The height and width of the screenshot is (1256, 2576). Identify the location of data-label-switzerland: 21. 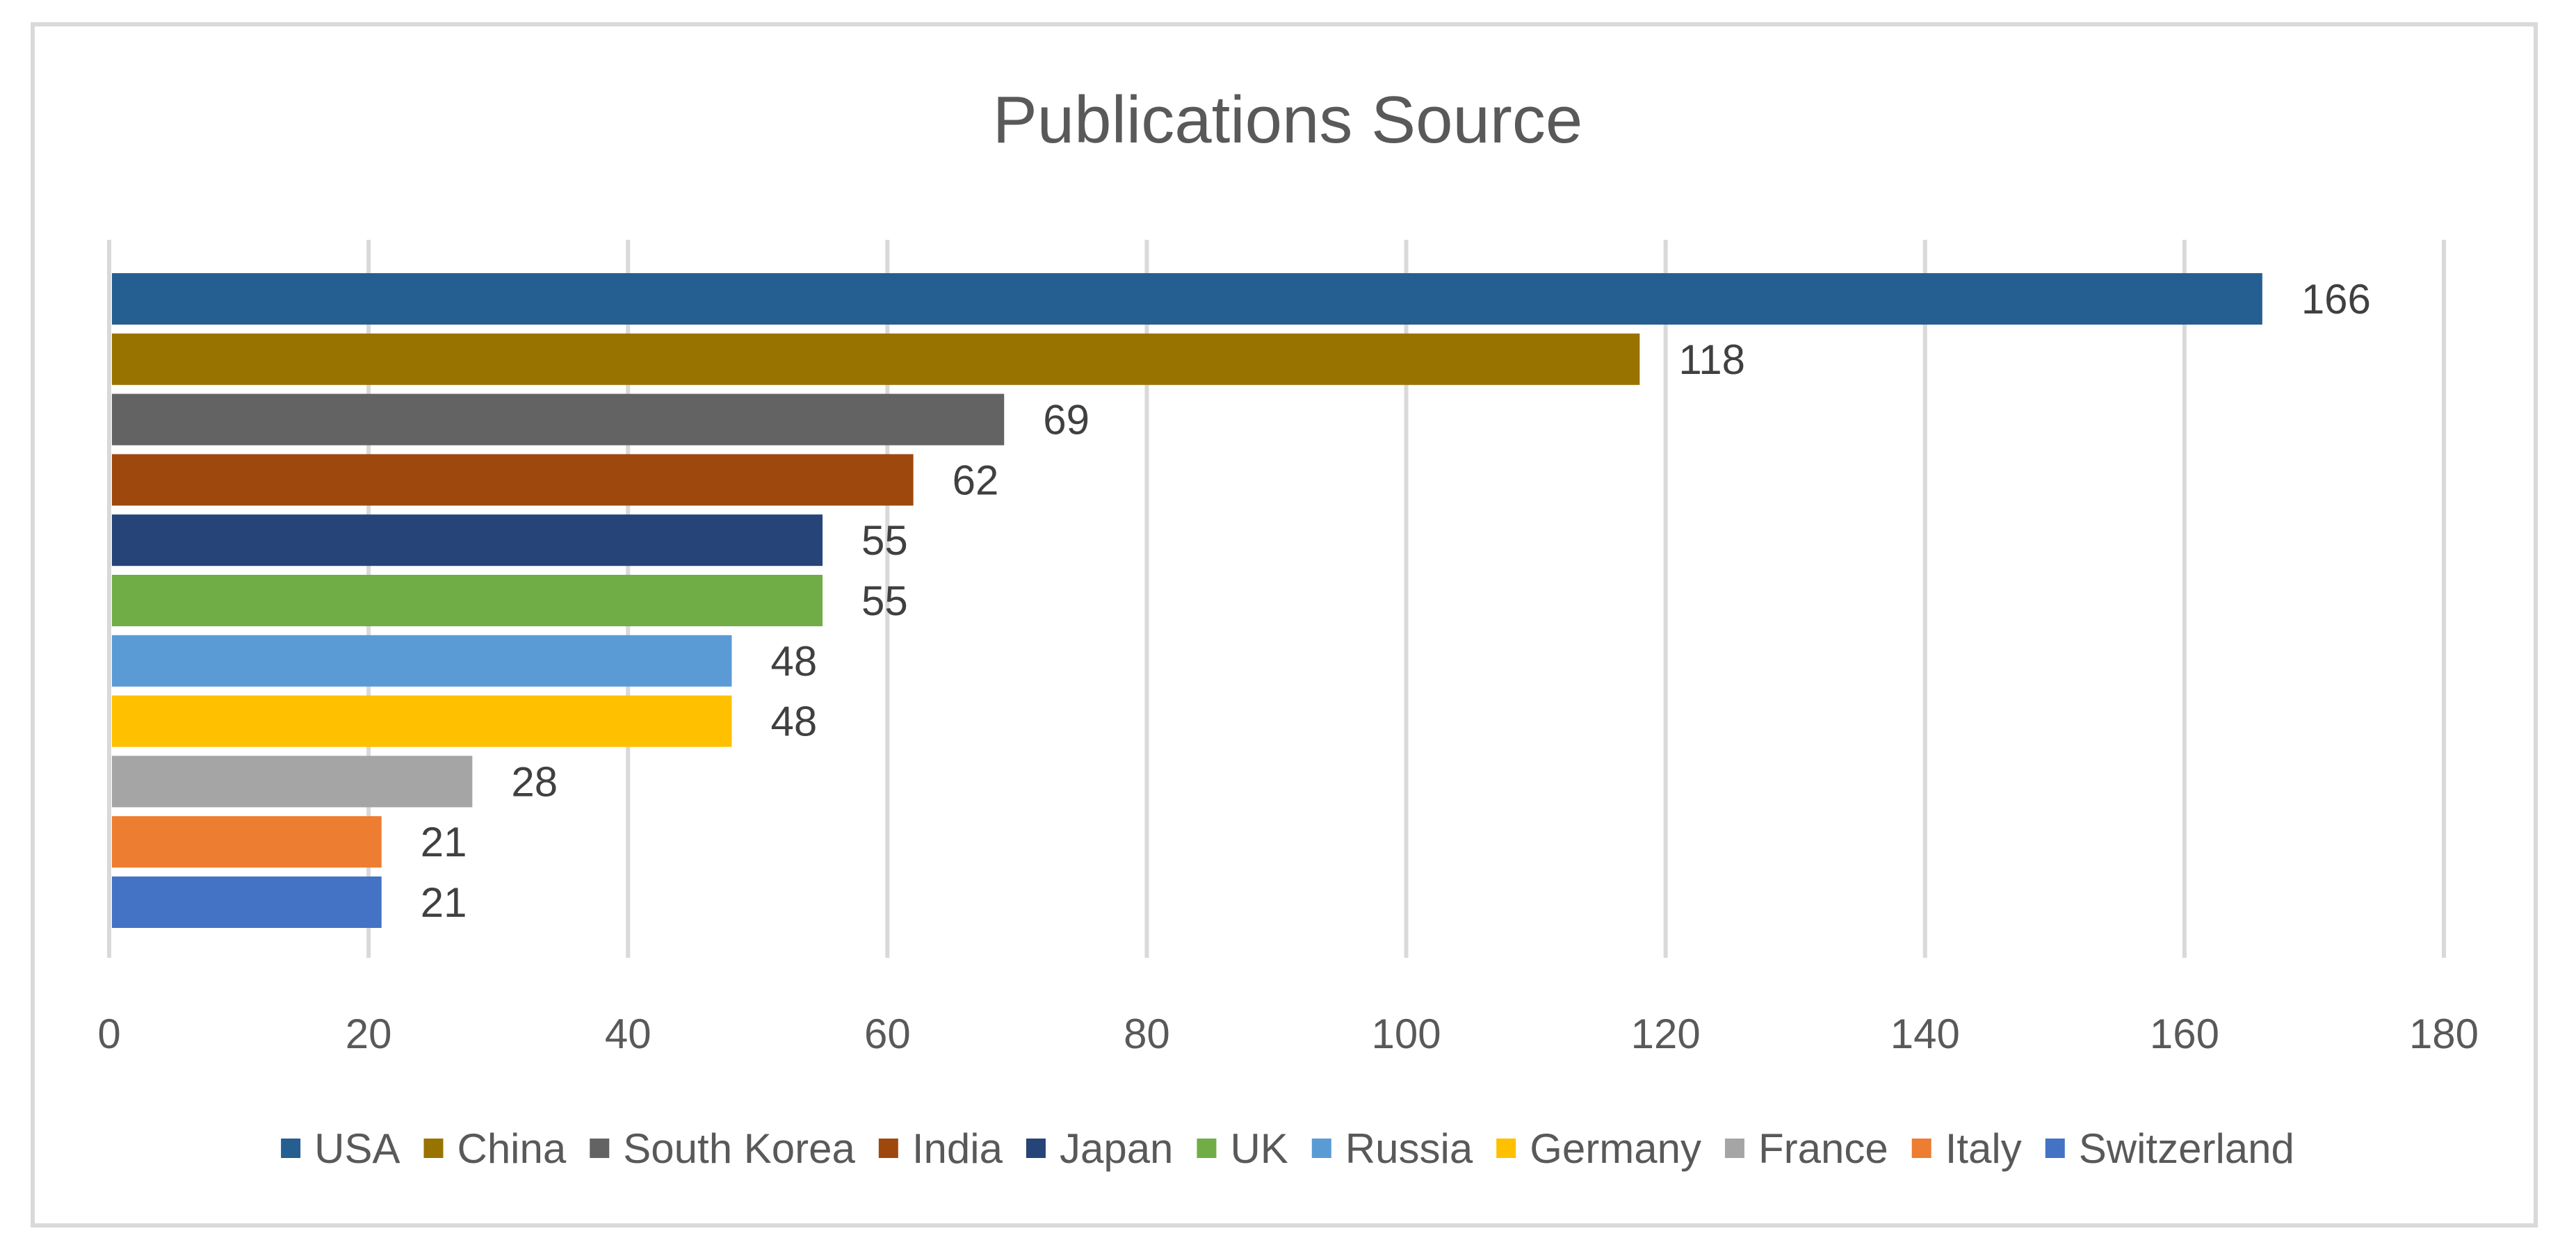
(444, 903).